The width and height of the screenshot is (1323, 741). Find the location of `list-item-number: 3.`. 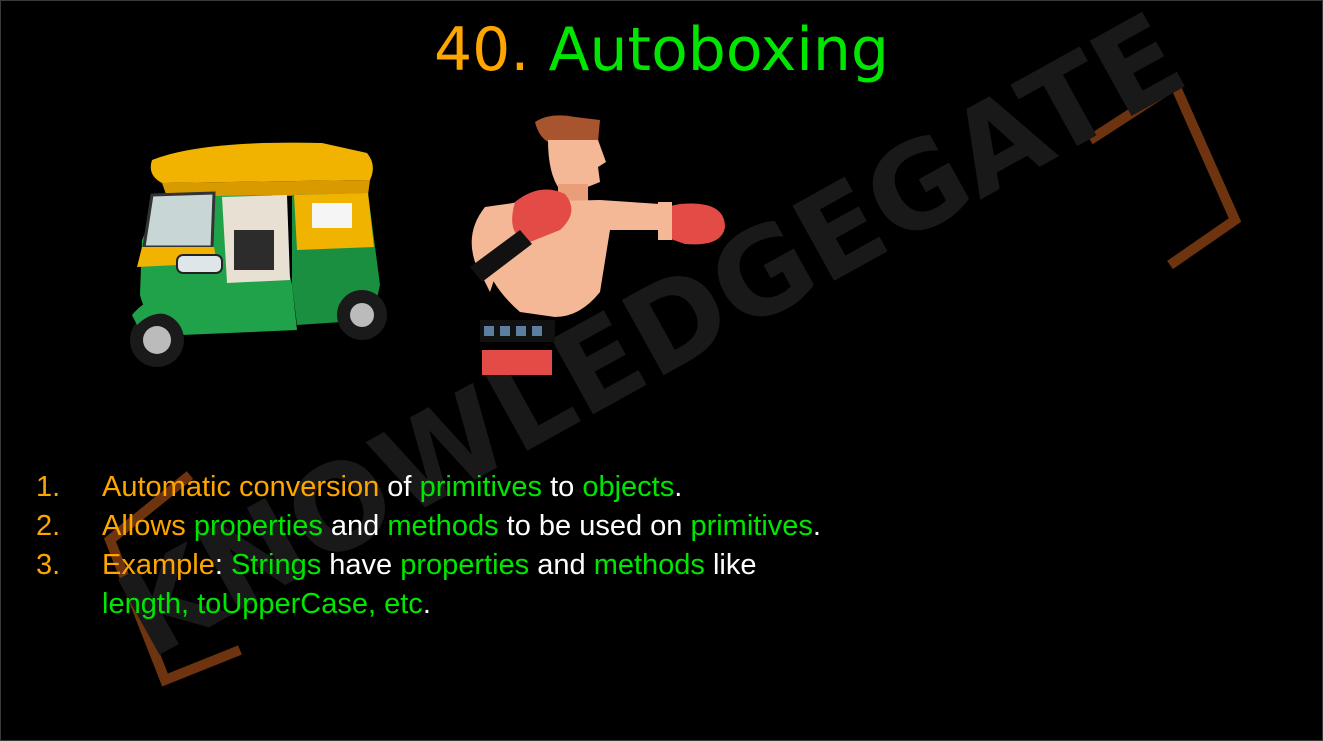

list-item-number: 3. is located at coordinates (48, 565).